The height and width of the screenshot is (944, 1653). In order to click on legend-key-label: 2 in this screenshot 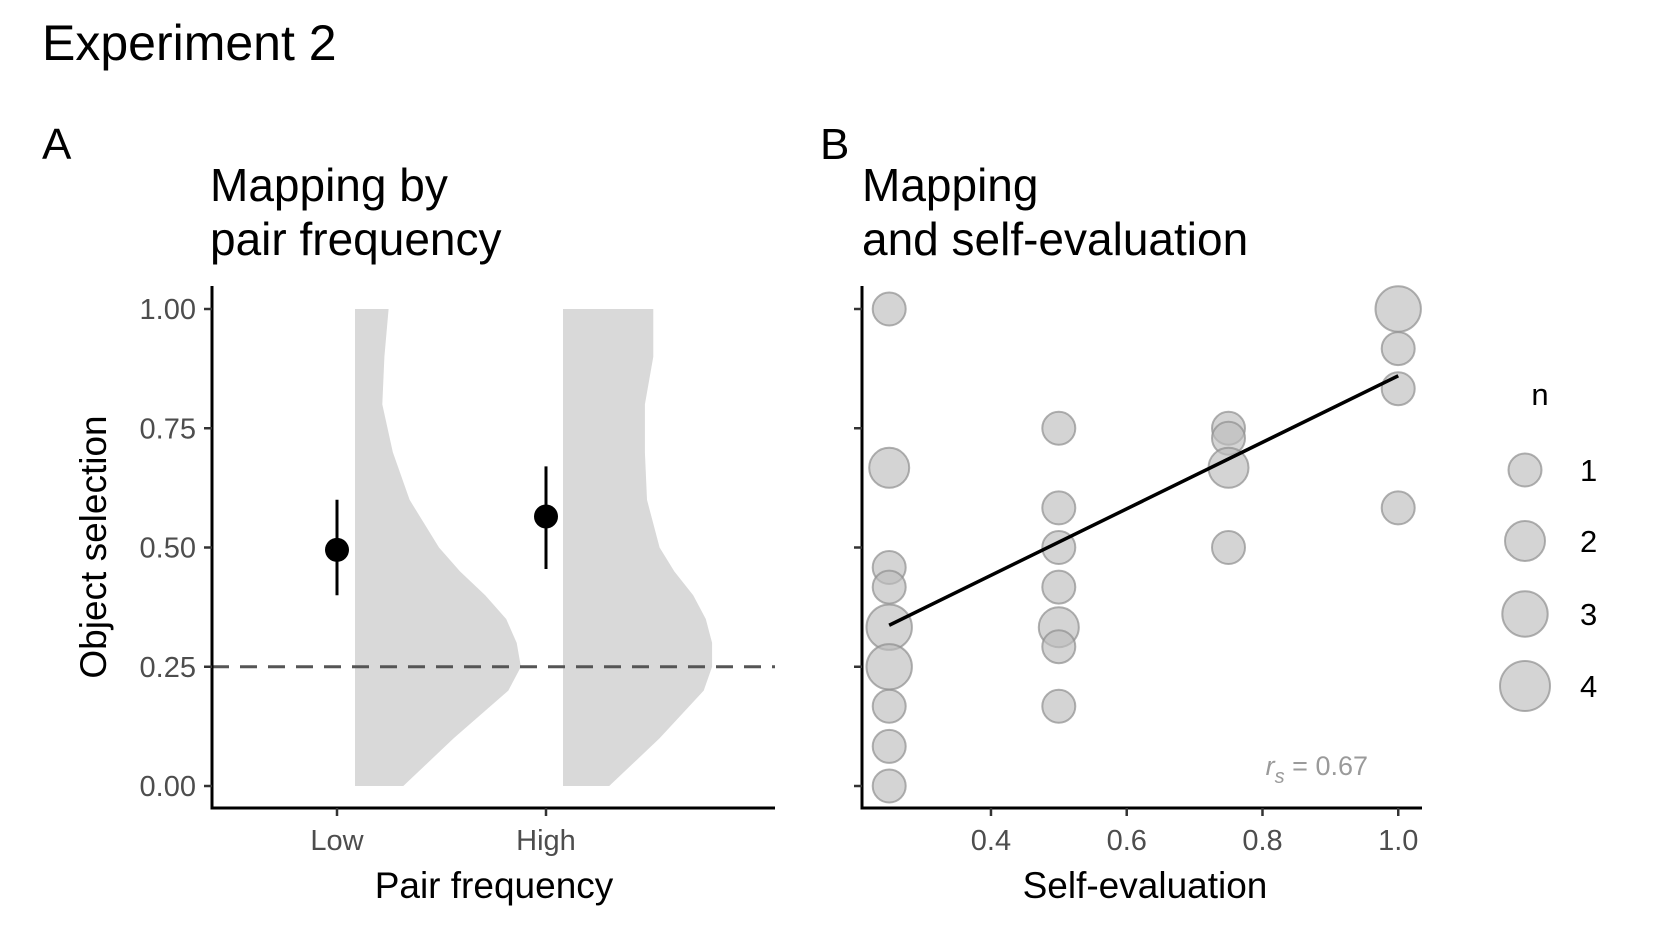, I will do `click(1588, 541)`.